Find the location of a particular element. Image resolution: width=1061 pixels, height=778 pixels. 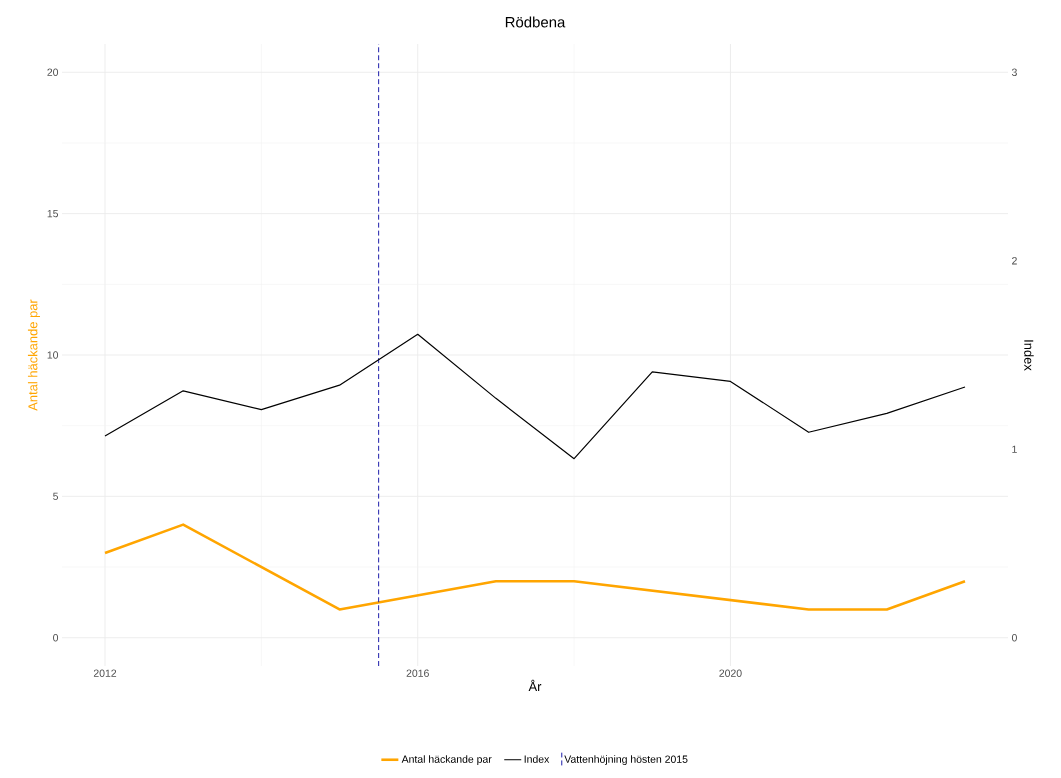

y2-tick-label: 3 is located at coordinates (1014, 72).